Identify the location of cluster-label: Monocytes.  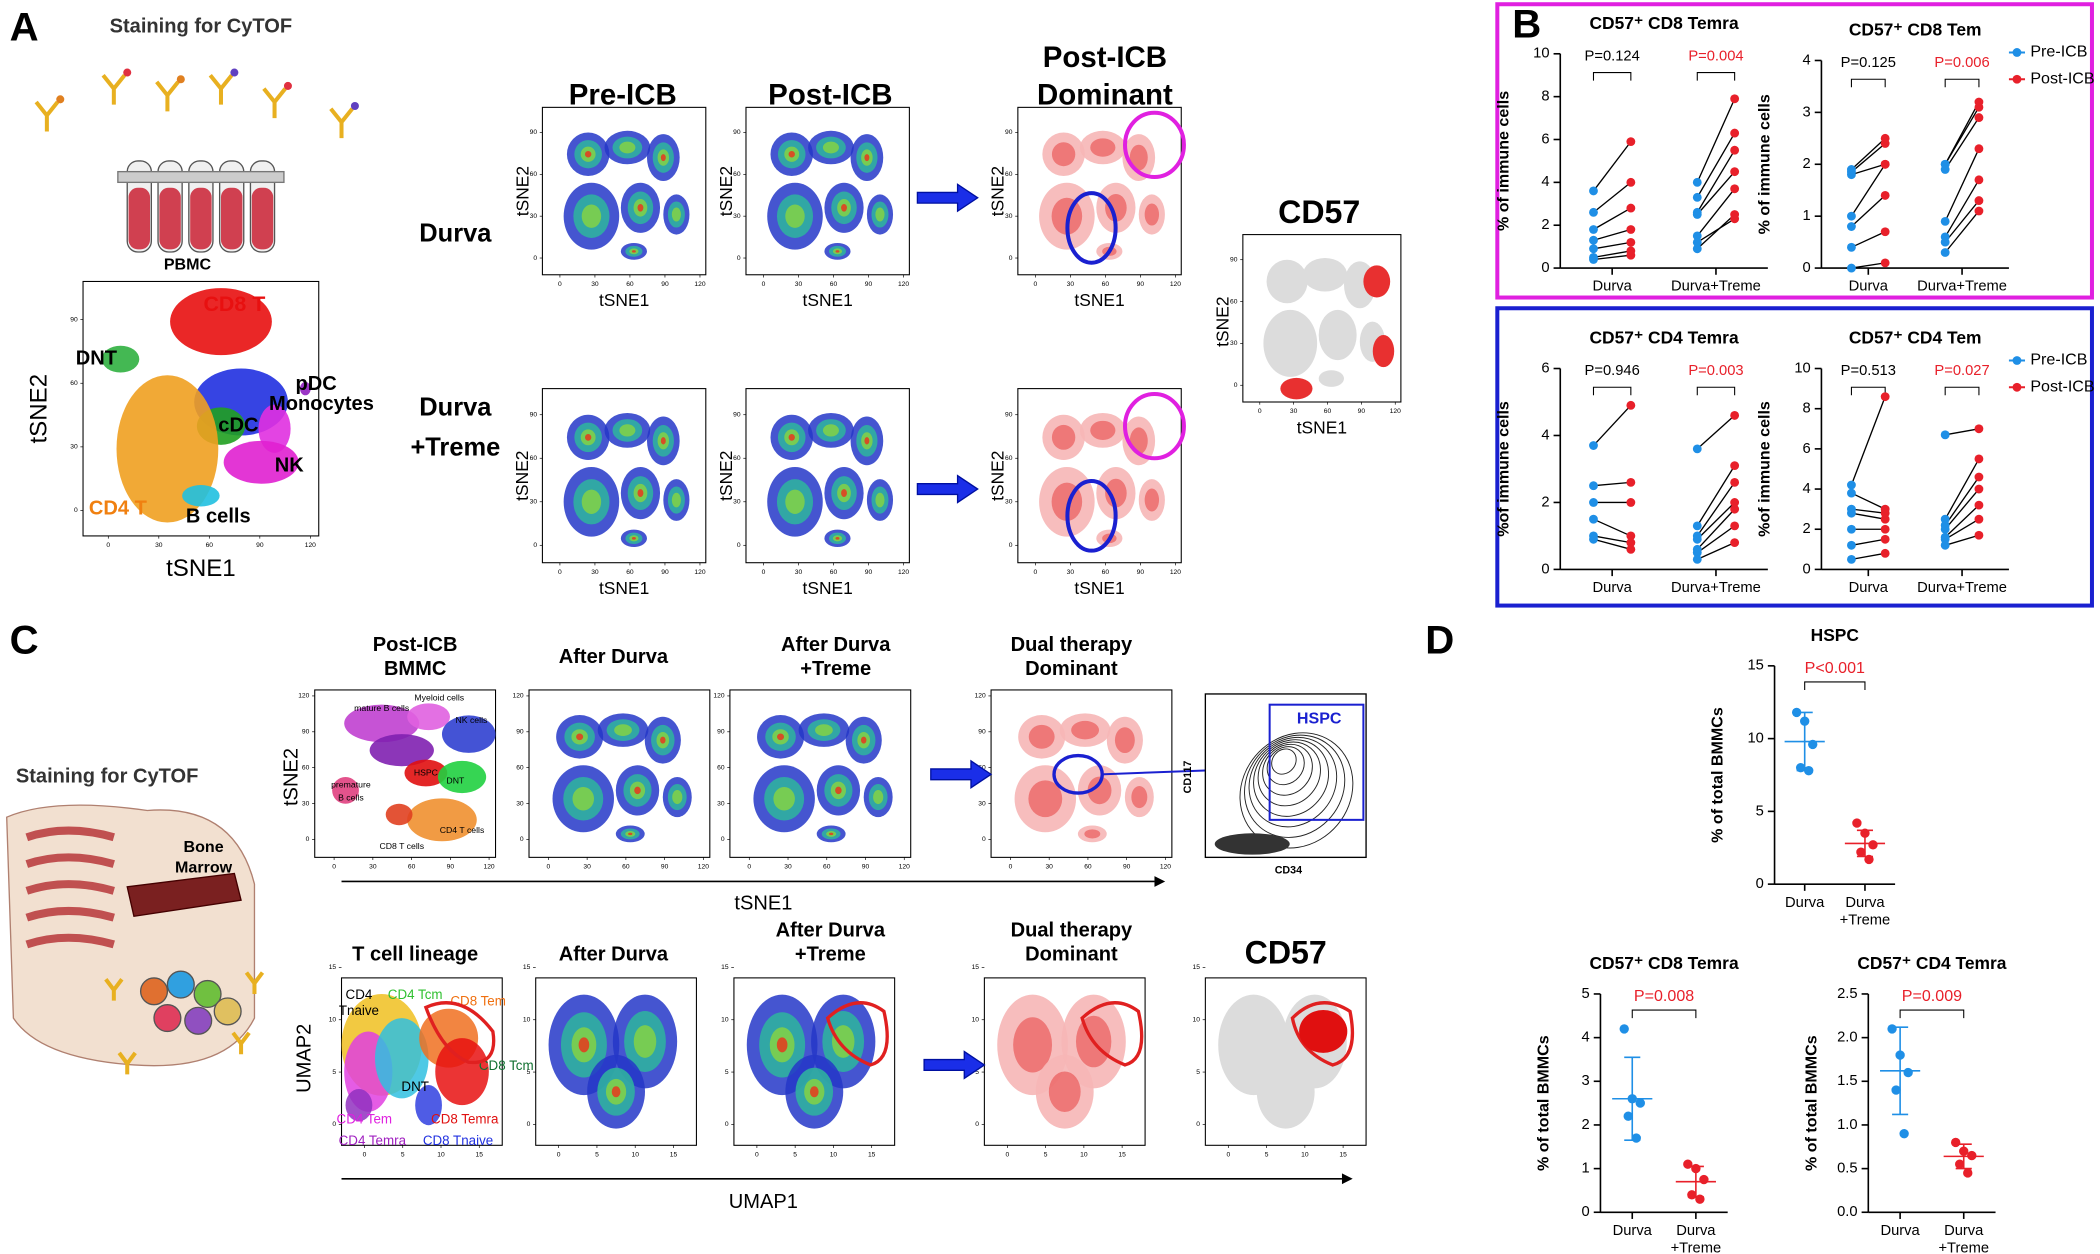
(321, 404).